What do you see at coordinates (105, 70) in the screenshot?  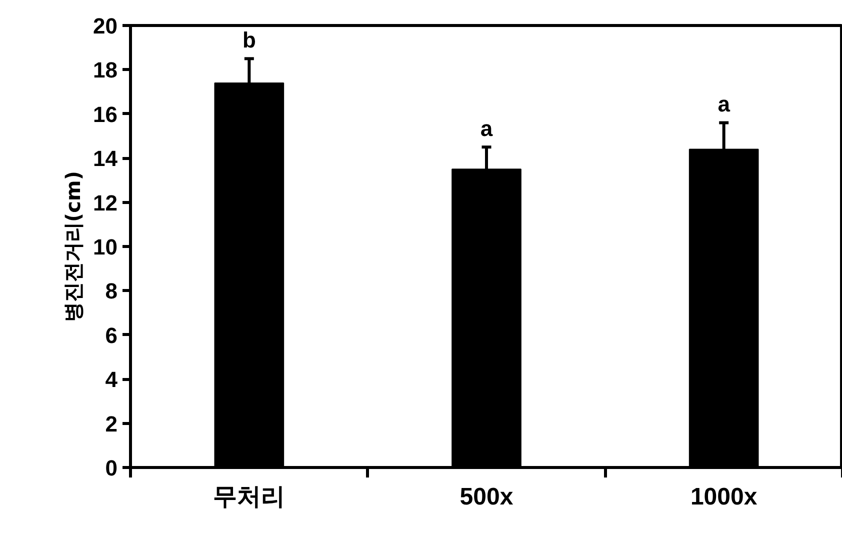 I see `y-tick-label: 18` at bounding box center [105, 70].